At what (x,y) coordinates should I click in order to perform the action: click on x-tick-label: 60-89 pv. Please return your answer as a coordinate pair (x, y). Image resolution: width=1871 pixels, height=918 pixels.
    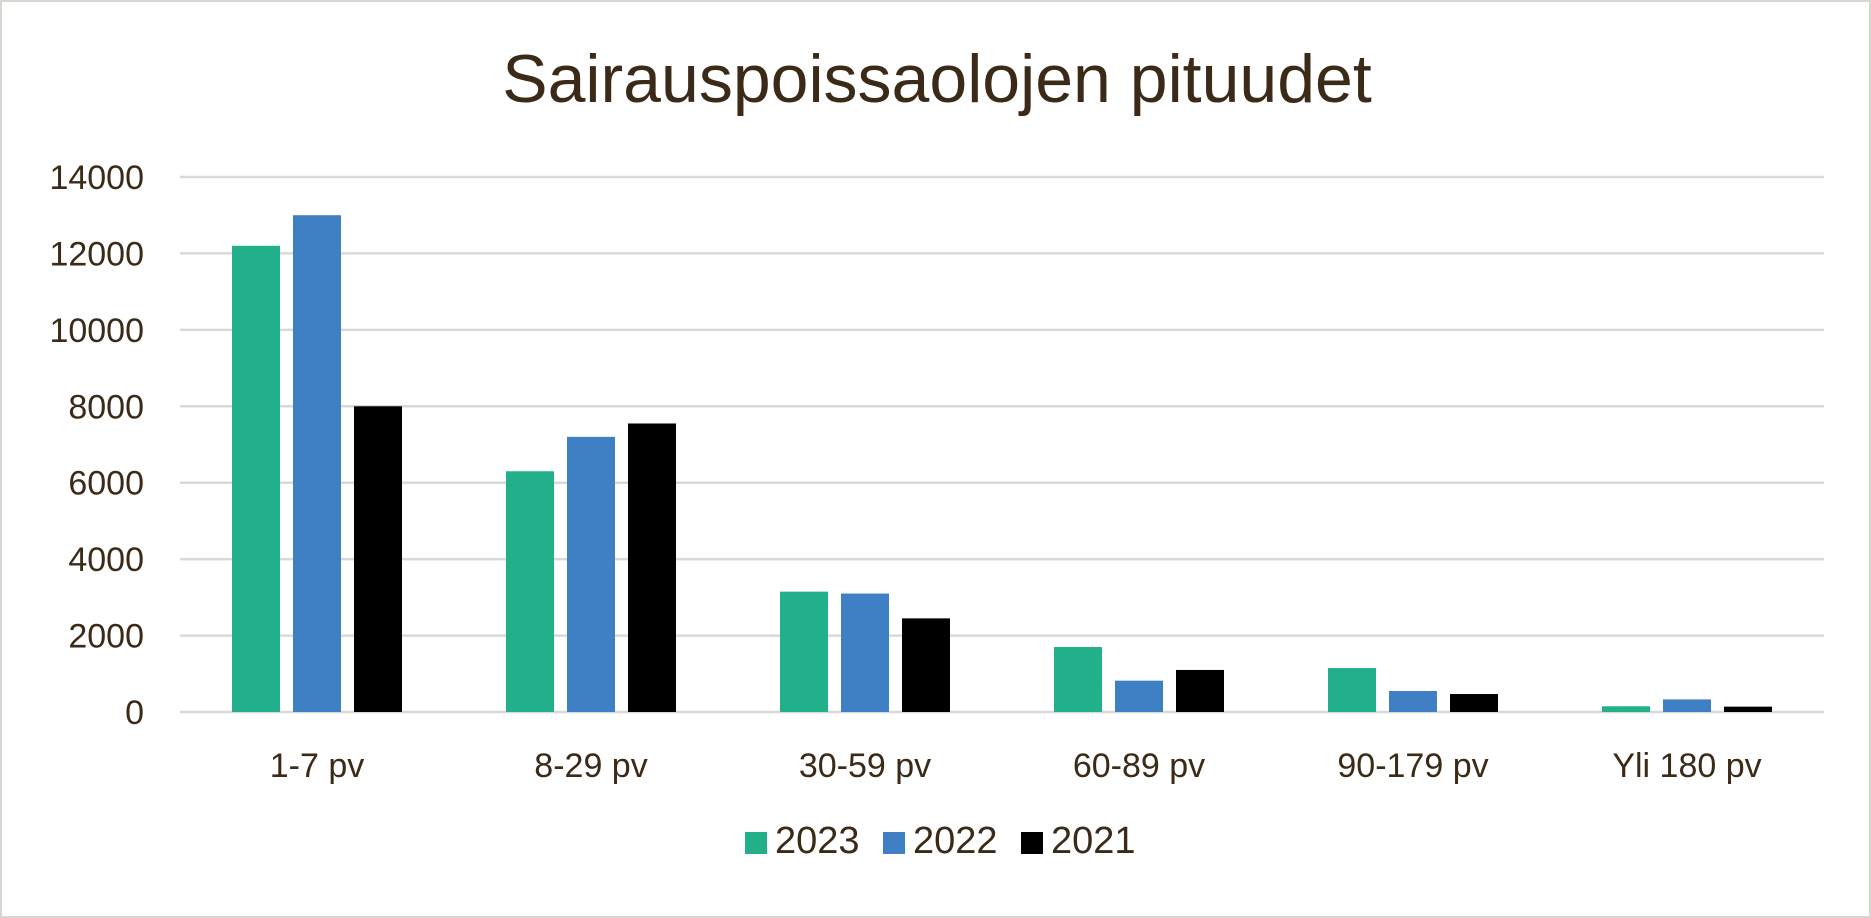
    Looking at the image, I should click on (1139, 766).